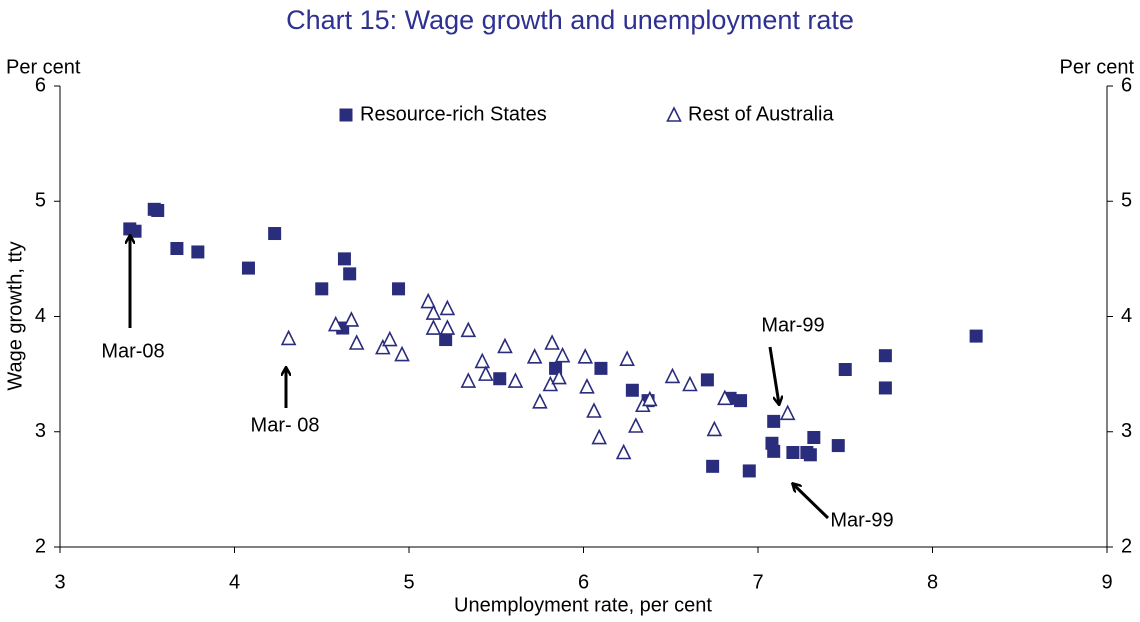 The height and width of the screenshot is (622, 1140). Describe the element at coordinates (132, 351) in the screenshot. I see `annotation: Mar-08` at that location.